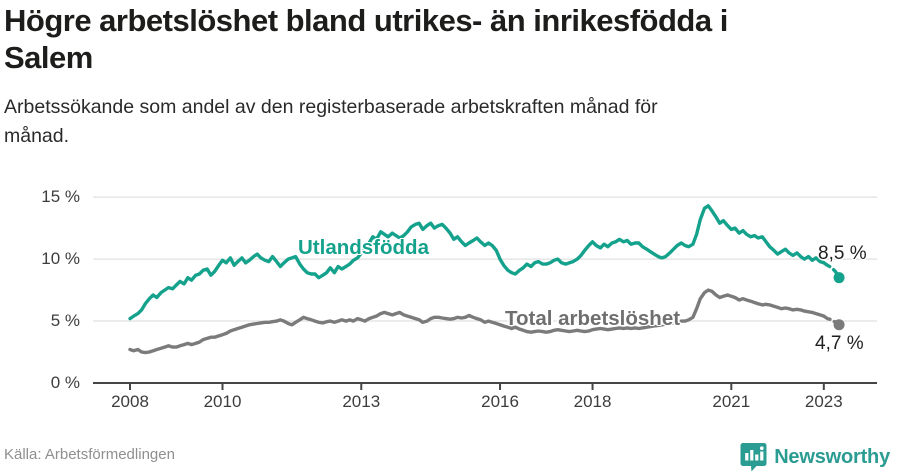 This screenshot has height=474, width=900. Describe the element at coordinates (363, 247) in the screenshot. I see `series-label-utlandsfodda: Utlandsfödda` at that location.